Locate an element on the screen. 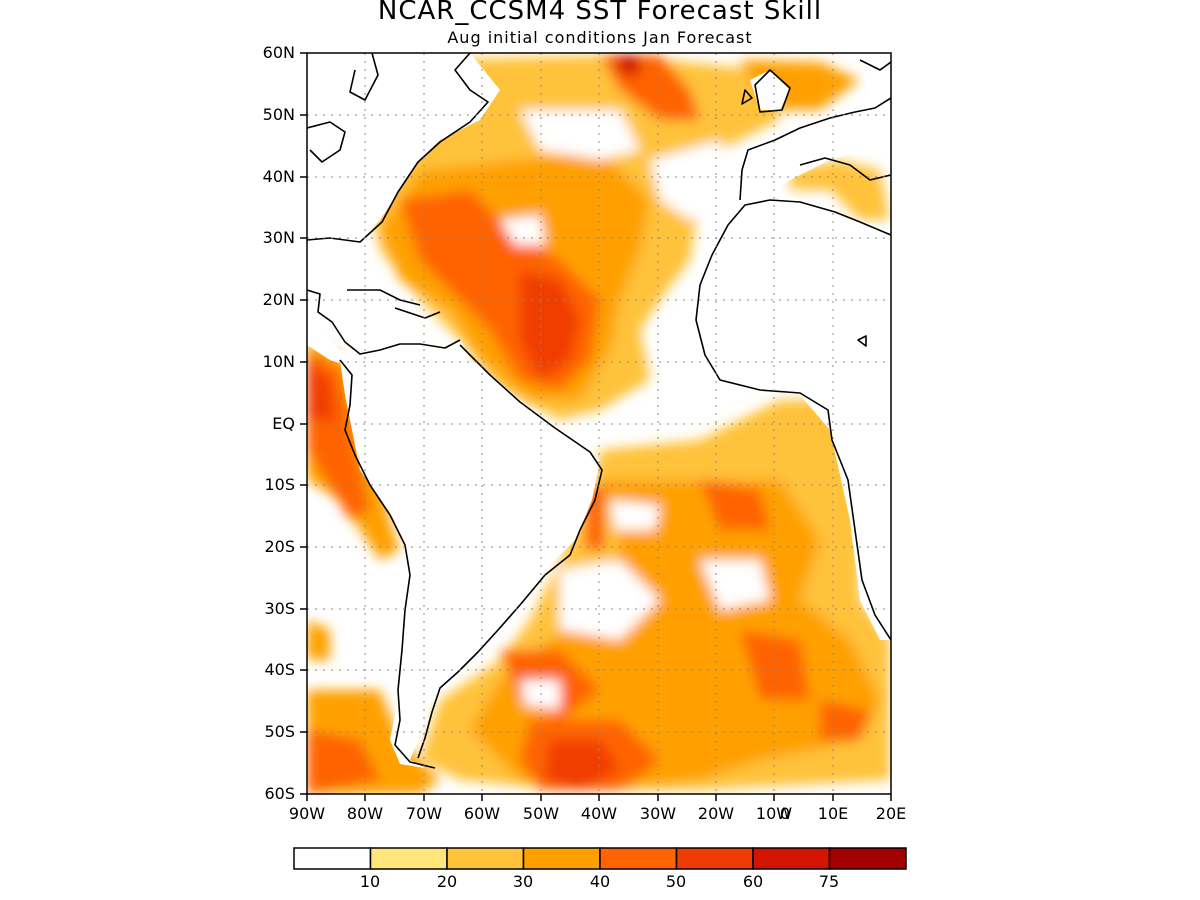 This screenshot has width=1200, height=900. x-label-50w: 50W is located at coordinates (541, 813).